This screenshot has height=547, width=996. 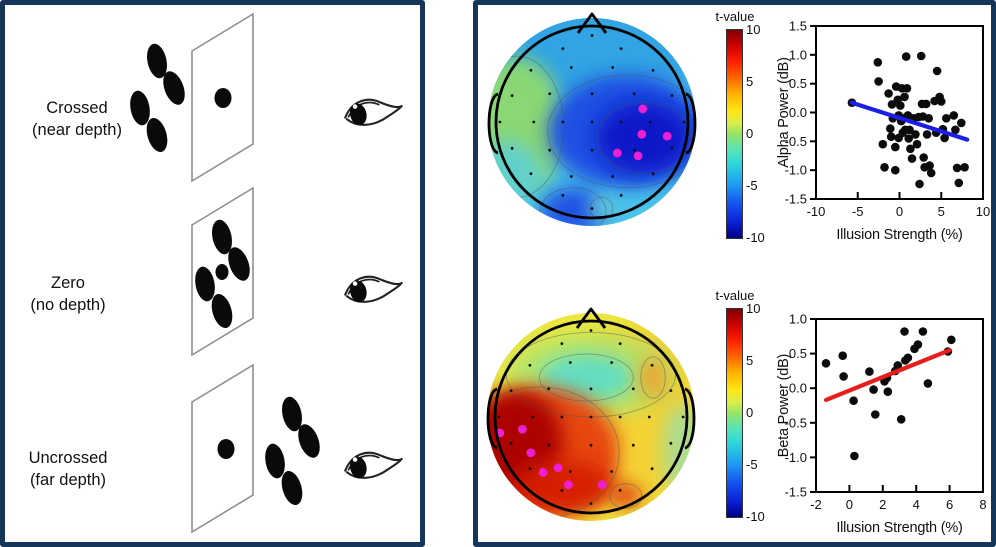 I want to click on colorbar-tick-label: -5, so click(x=752, y=185).